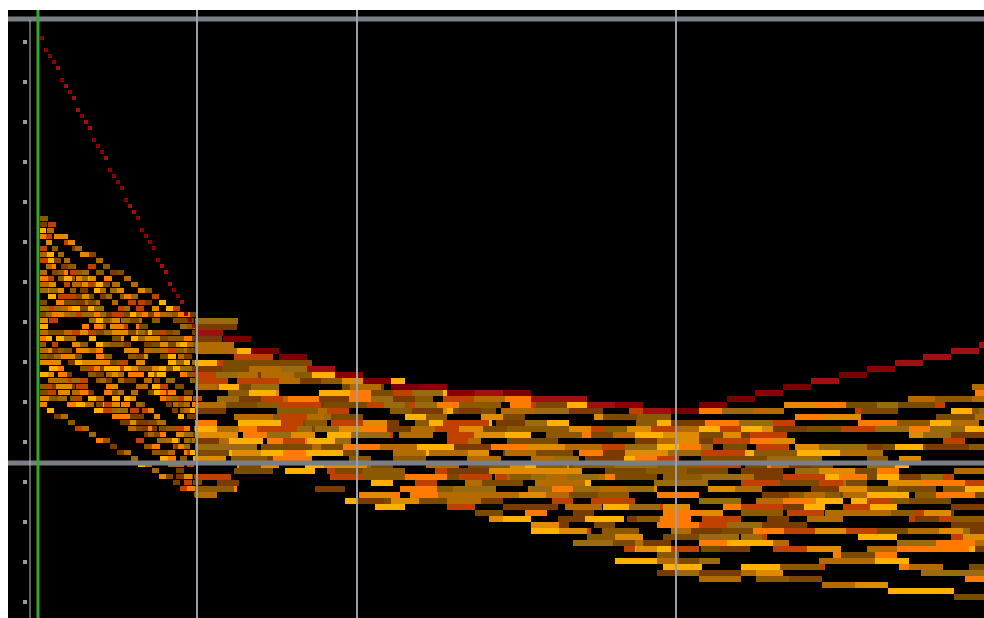 This screenshot has width=984, height=618. What do you see at coordinates (25, 282) in the screenshot?
I see `ruler-tick` at bounding box center [25, 282].